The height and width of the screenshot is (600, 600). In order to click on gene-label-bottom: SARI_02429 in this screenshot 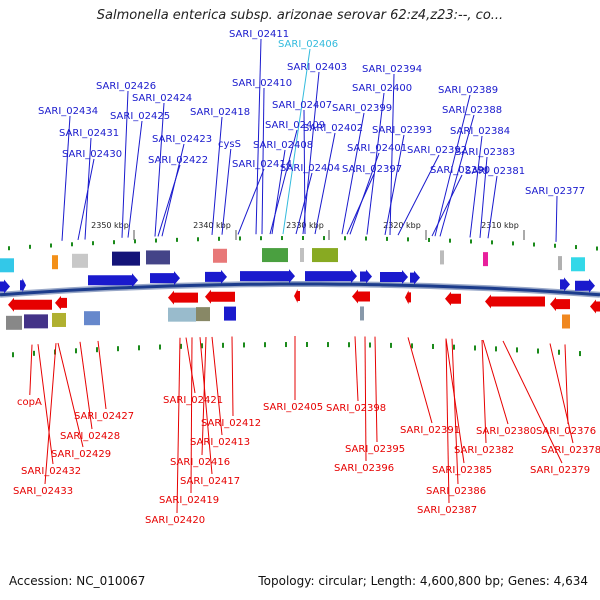, I will do `click(81, 454)`.